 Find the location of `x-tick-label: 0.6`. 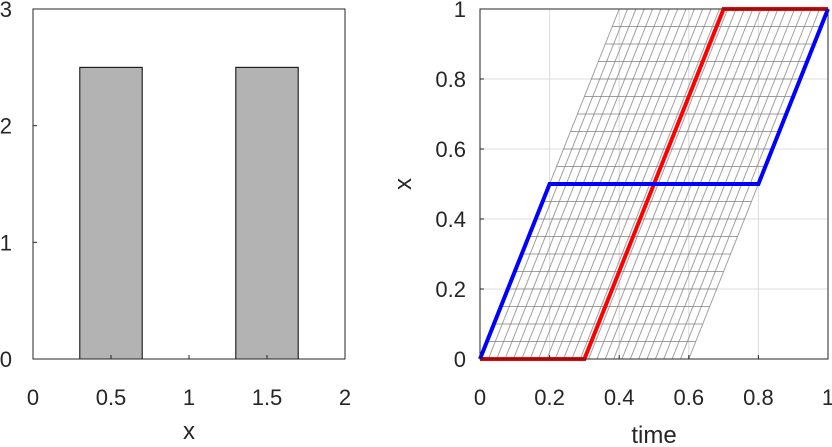

x-tick-label: 0.6 is located at coordinates (689, 397).